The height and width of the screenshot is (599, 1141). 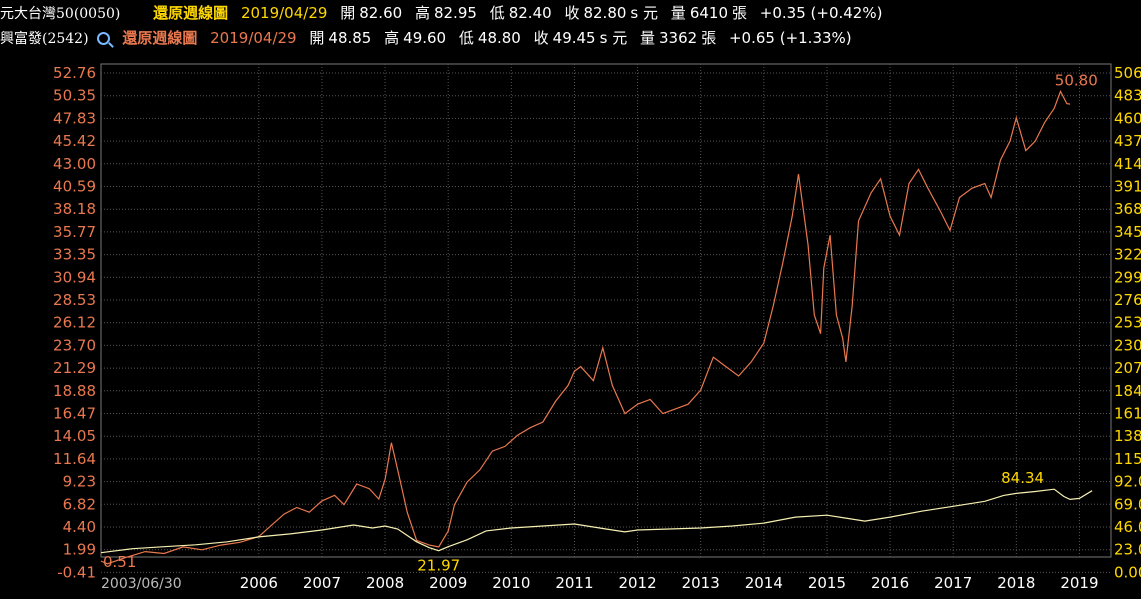 I want to click on left-tick-label: 14.05, so click(x=74, y=436).